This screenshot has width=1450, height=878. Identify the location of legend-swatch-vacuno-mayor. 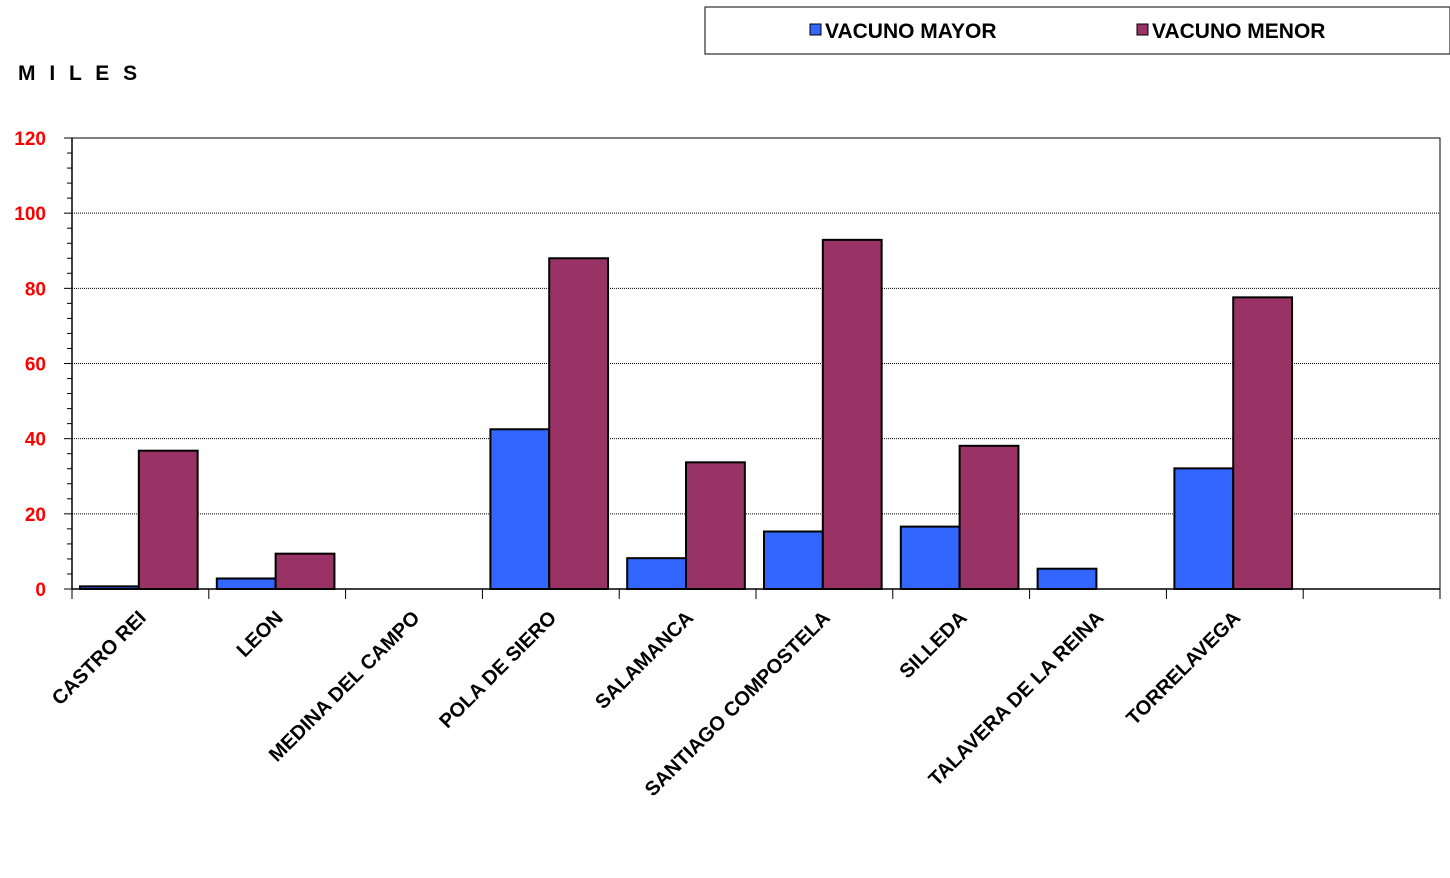
(815, 29).